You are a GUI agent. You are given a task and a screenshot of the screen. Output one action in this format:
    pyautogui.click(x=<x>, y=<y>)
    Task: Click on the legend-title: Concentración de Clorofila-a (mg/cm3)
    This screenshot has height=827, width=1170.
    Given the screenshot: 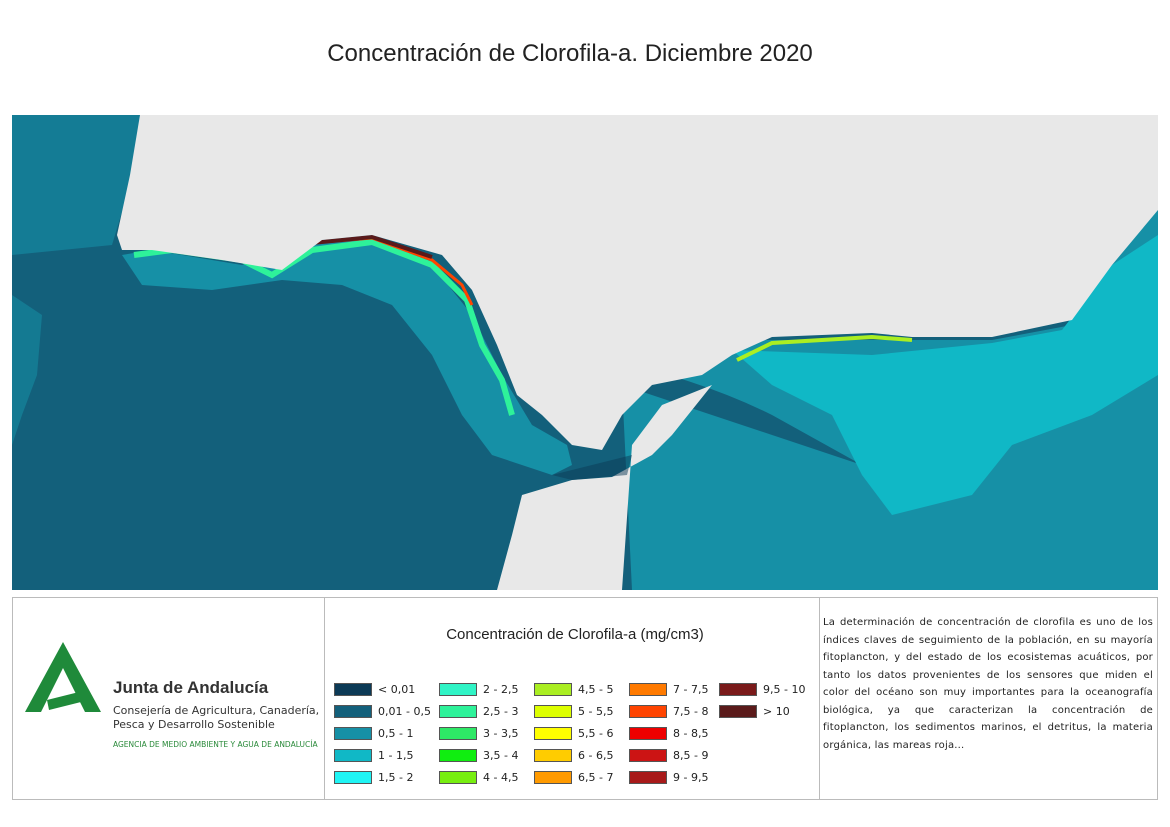 What is the action you would take?
    pyautogui.click(x=575, y=634)
    